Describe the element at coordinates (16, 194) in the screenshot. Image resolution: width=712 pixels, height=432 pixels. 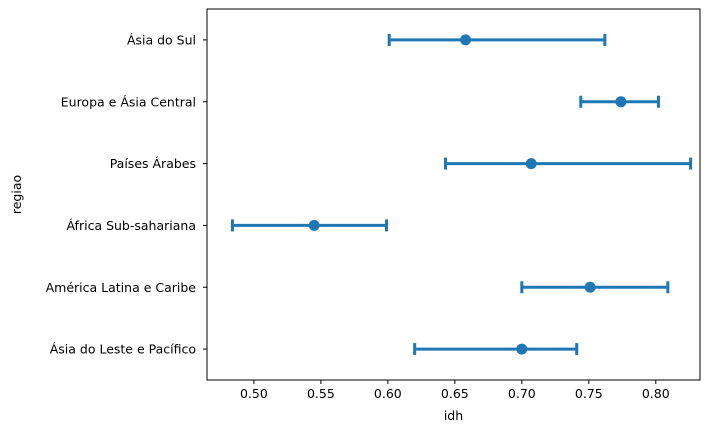
I see `y-axis-label: regiao` at that location.